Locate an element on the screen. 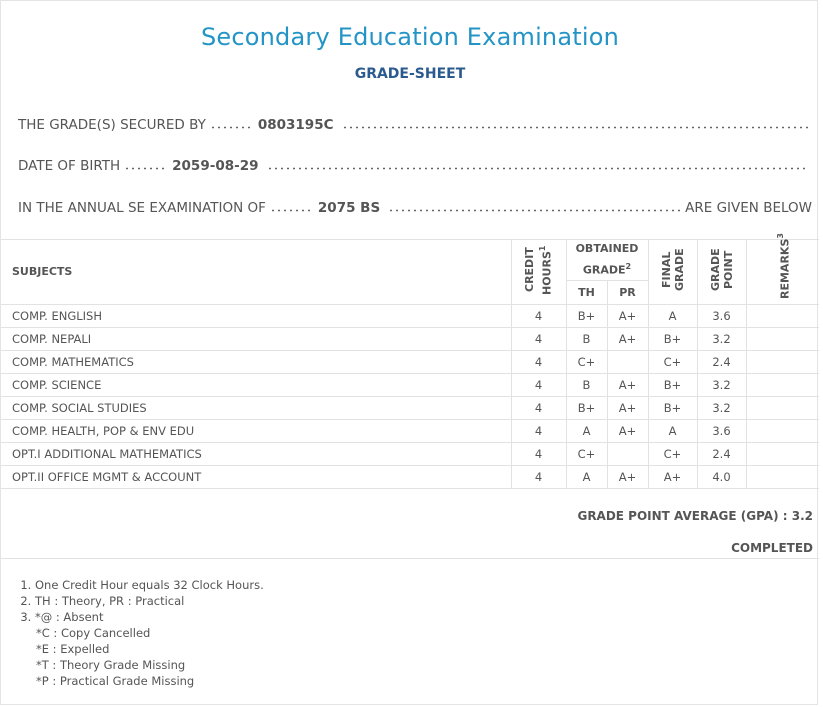  info-label: DATE OF BIRTH is located at coordinates (69, 166).